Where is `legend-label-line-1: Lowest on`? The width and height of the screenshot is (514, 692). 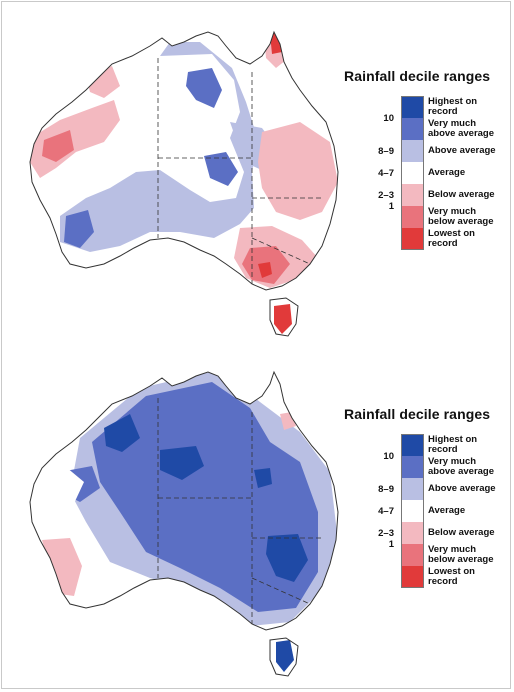 legend-label-line-1: Lowest on is located at coordinates (451, 571).